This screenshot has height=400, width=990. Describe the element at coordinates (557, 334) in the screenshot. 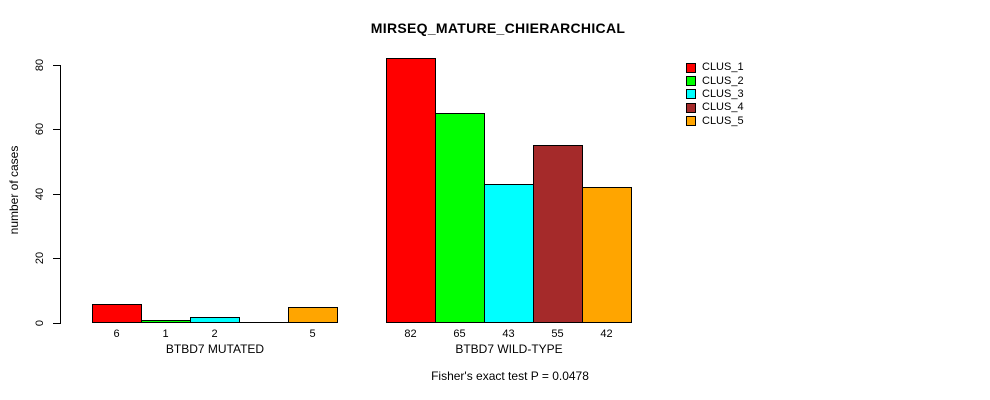

I see `bar-value-label: 55` at that location.